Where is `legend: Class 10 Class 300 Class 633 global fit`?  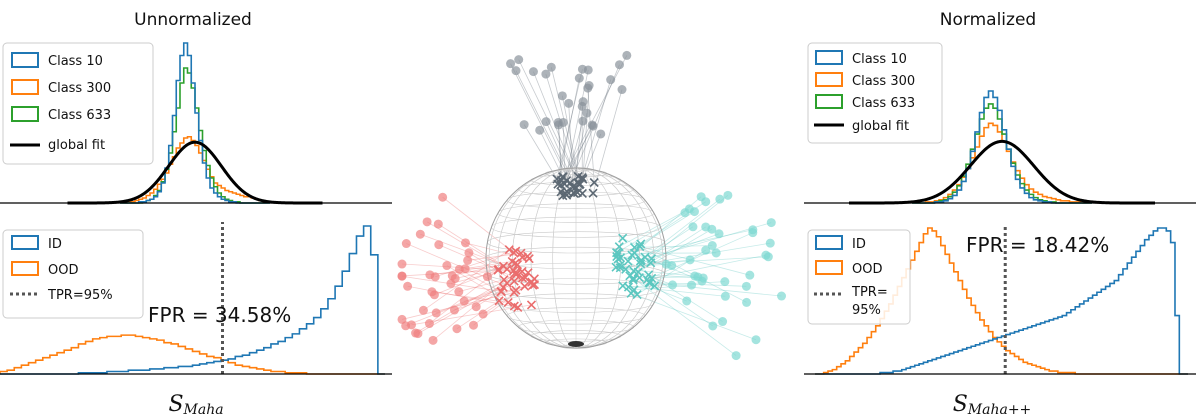
legend: Class 10 Class 300 Class 633 global fit is located at coordinates (78, 103).